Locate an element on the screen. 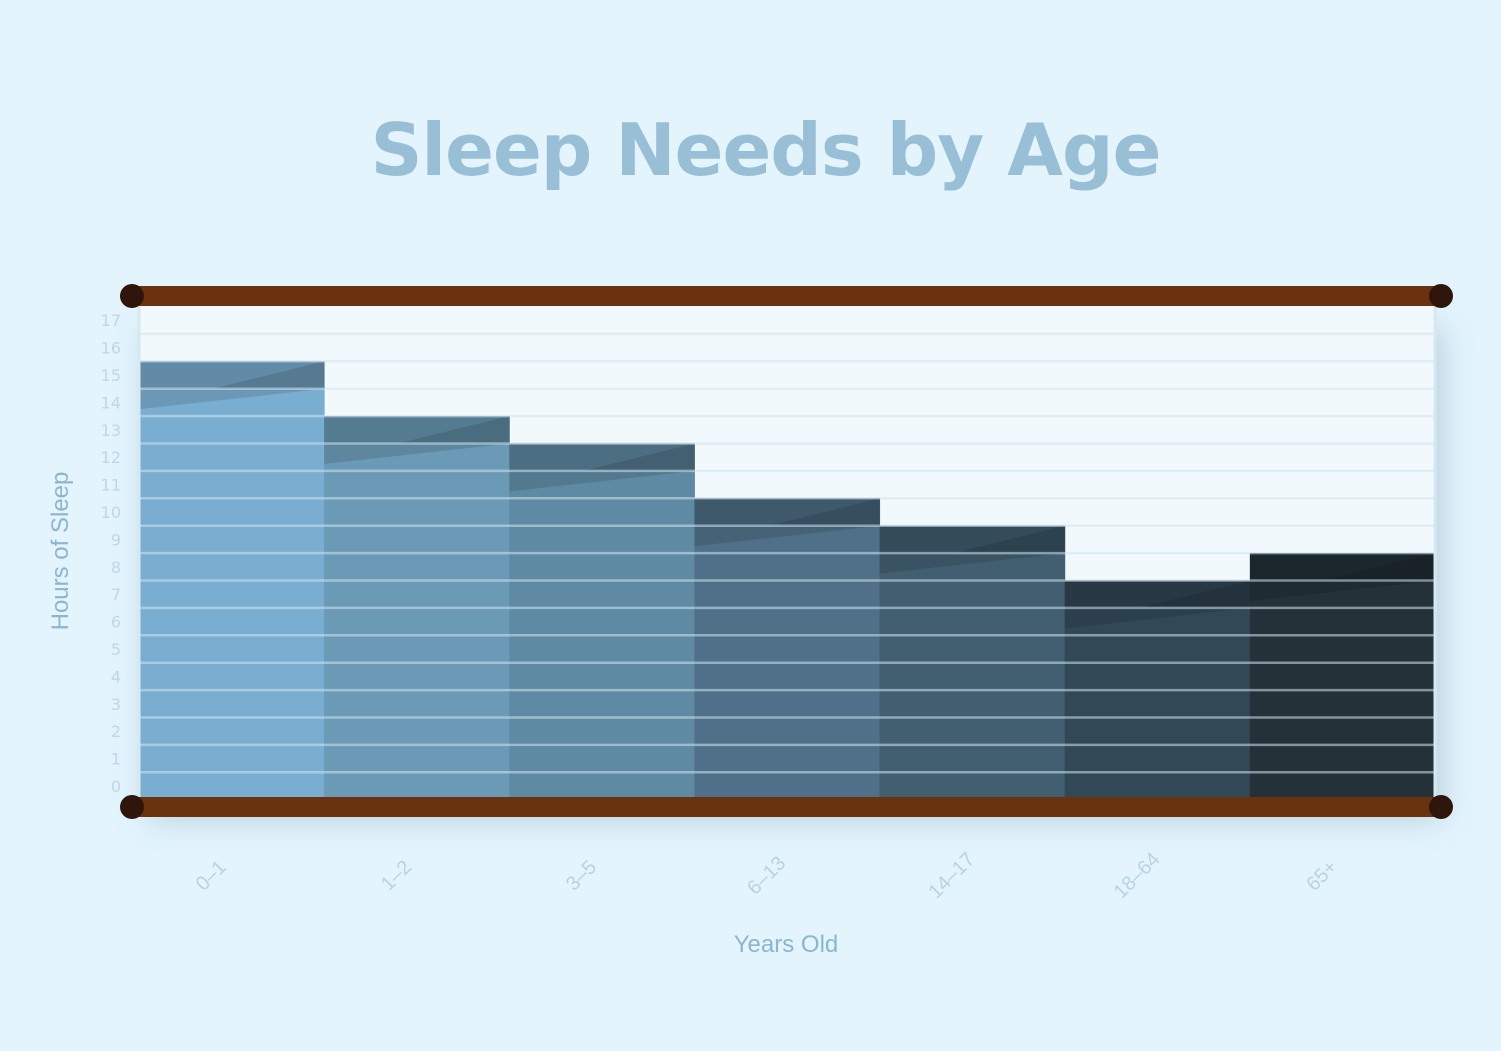 Image resolution: width=1501 pixels, height=1051 pixels. x-tick-6: 65+ is located at coordinates (1322, 876).